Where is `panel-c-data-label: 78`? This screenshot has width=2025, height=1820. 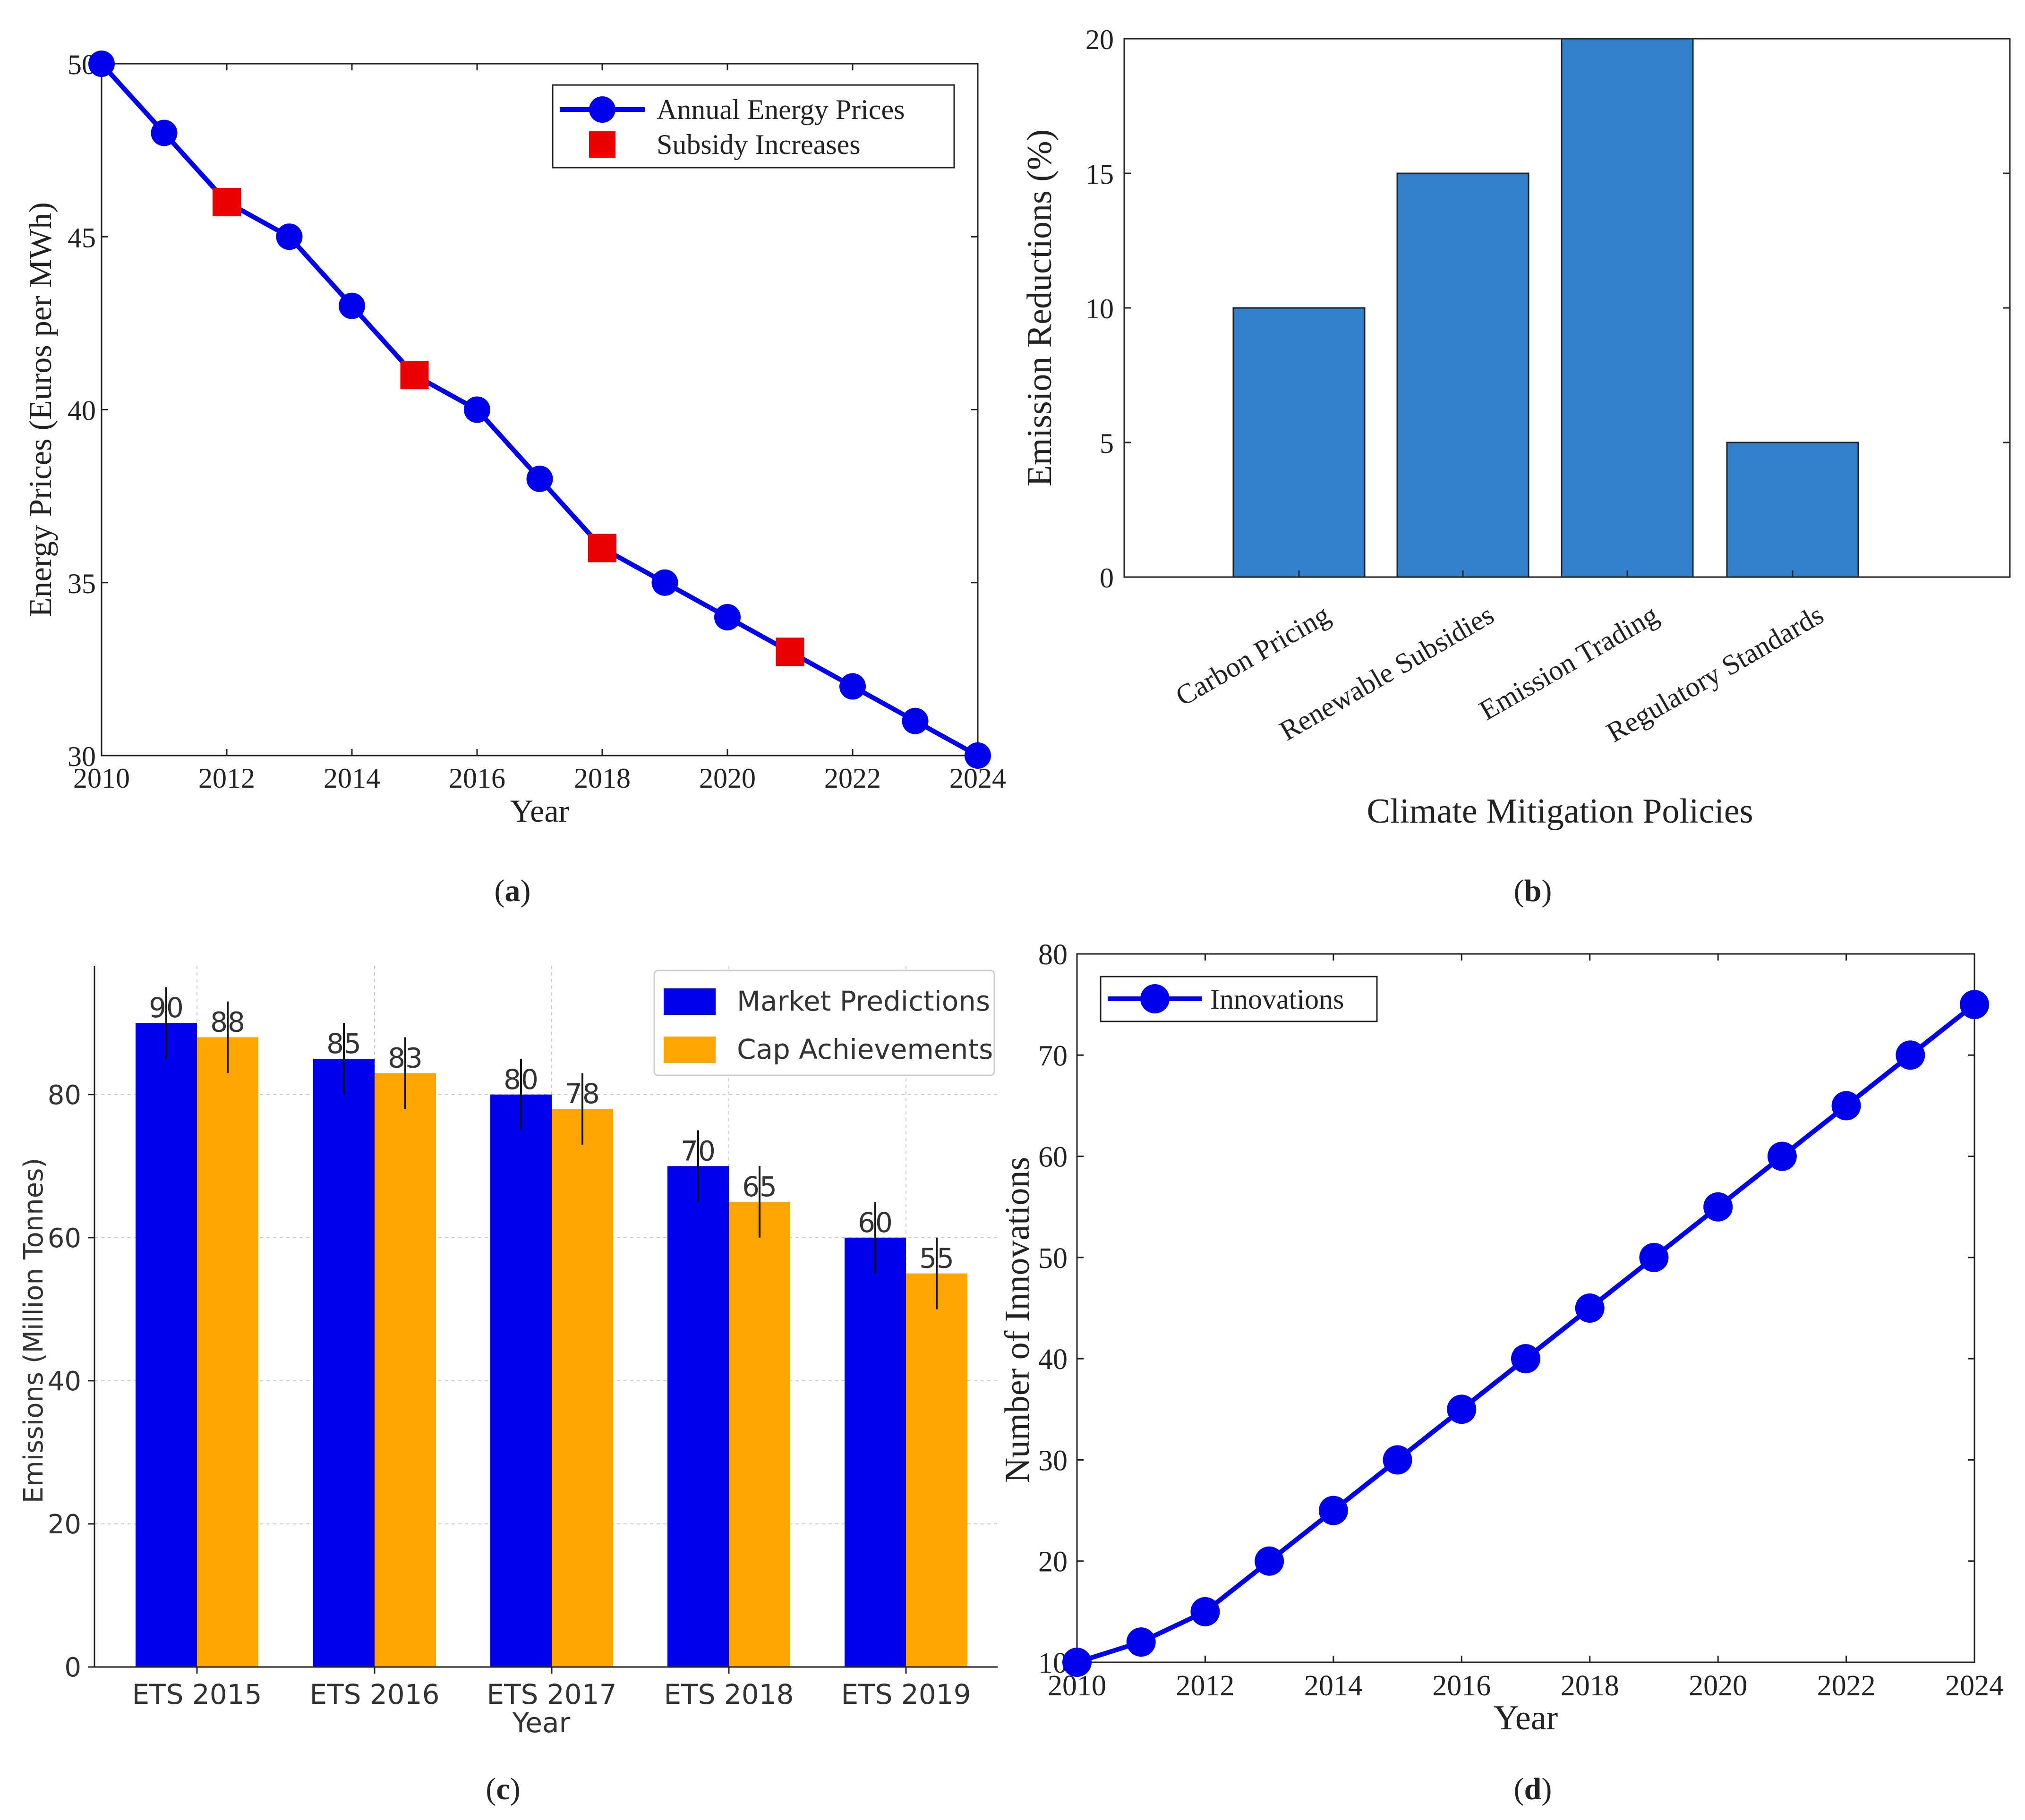
panel-c-data-label: 78 is located at coordinates (582, 1094).